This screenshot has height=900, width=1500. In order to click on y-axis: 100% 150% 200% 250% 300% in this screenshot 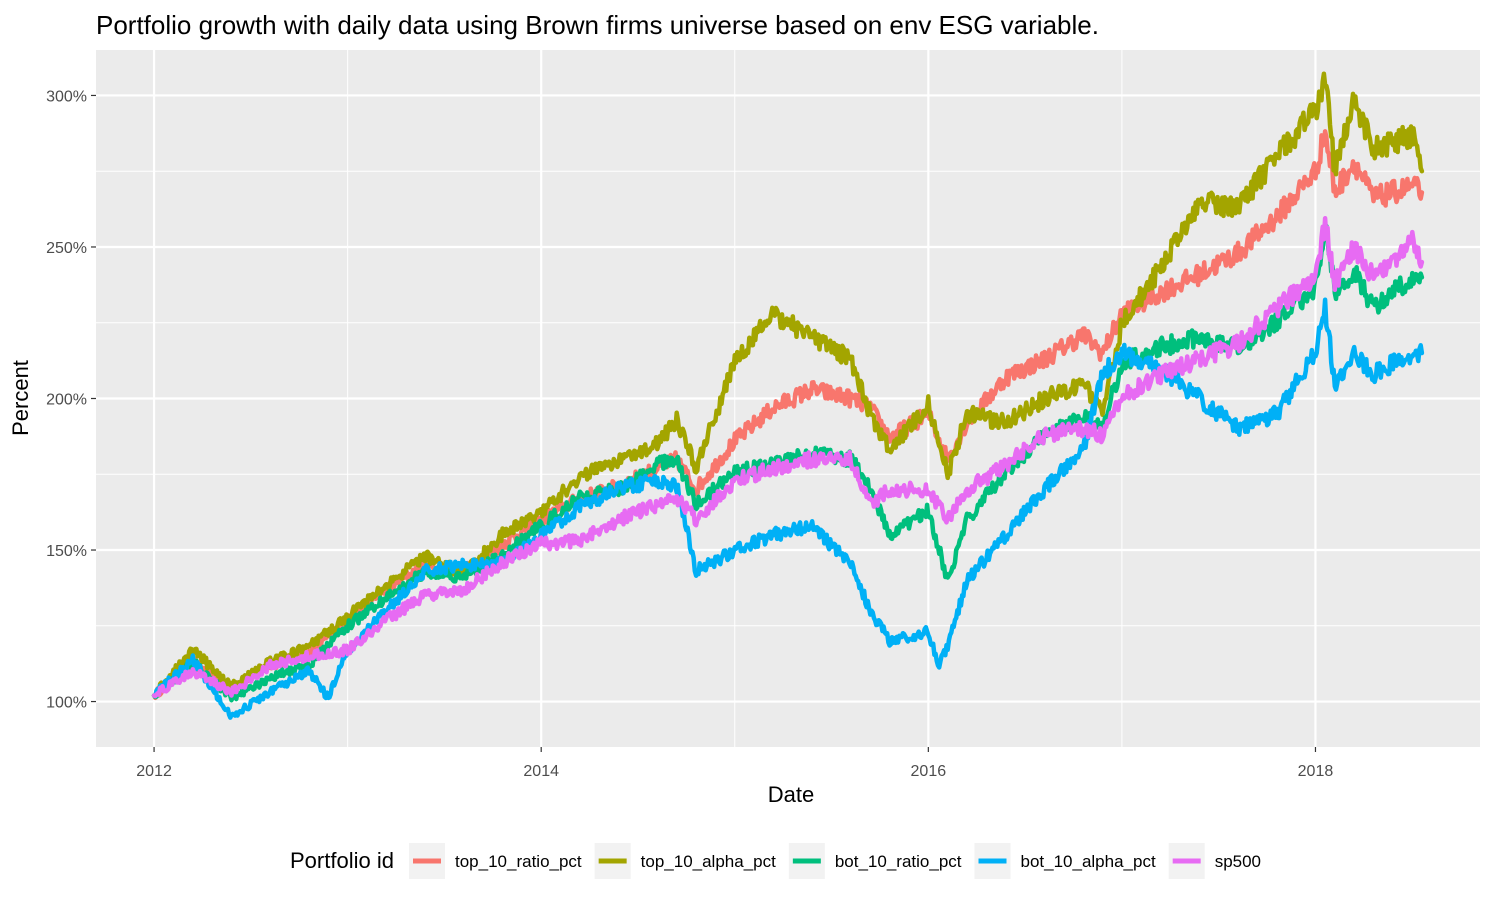, I will do `click(71, 400)`.